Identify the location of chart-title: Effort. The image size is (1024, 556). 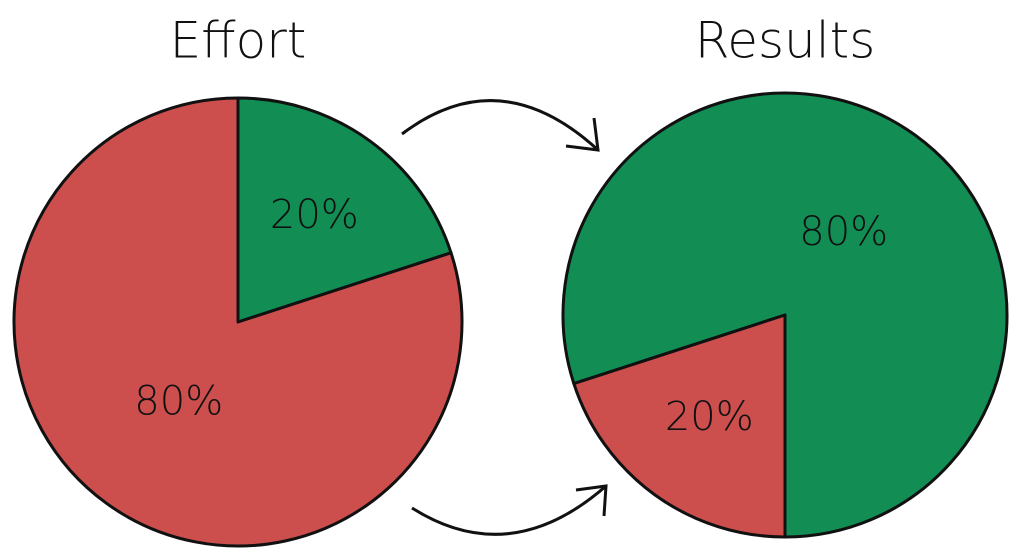
(238, 41).